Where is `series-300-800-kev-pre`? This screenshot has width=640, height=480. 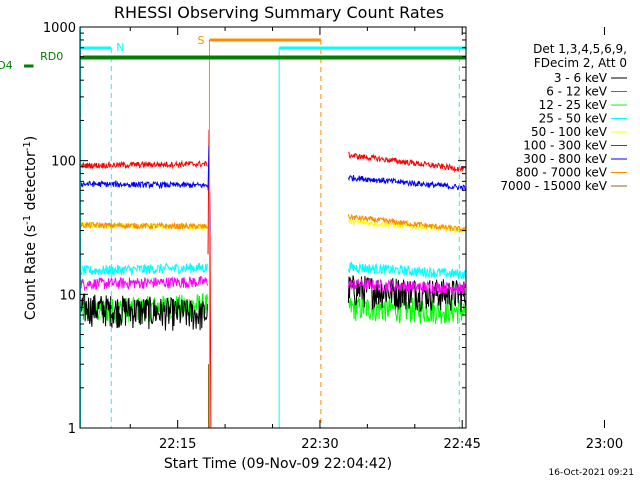 series-300-800-kev-pre is located at coordinates (143, 184).